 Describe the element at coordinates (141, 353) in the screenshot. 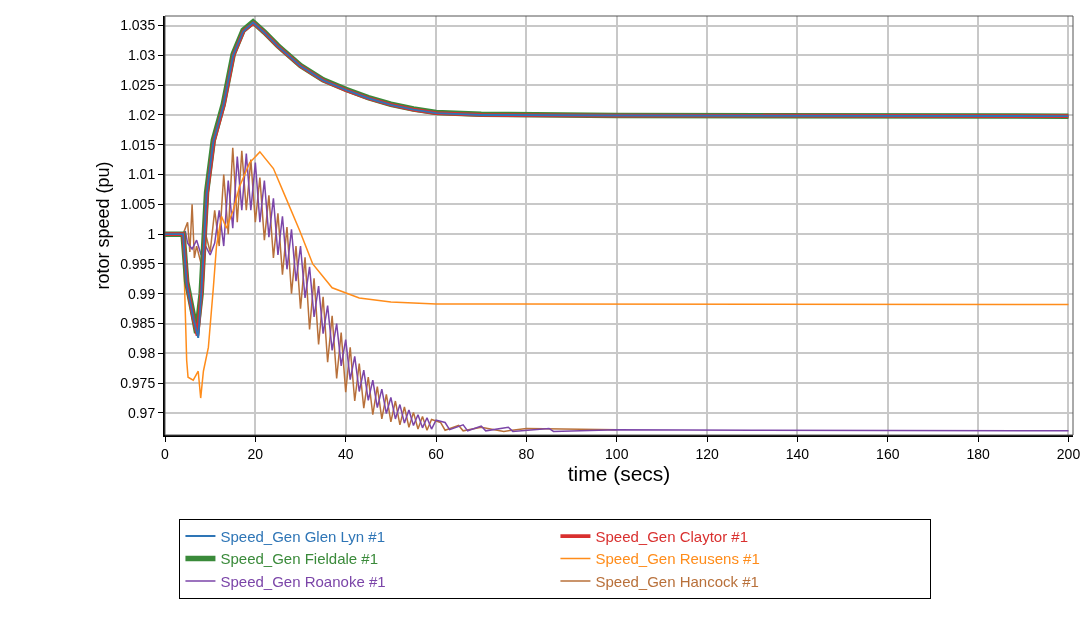

I see `y-tick-label: 0.98` at that location.